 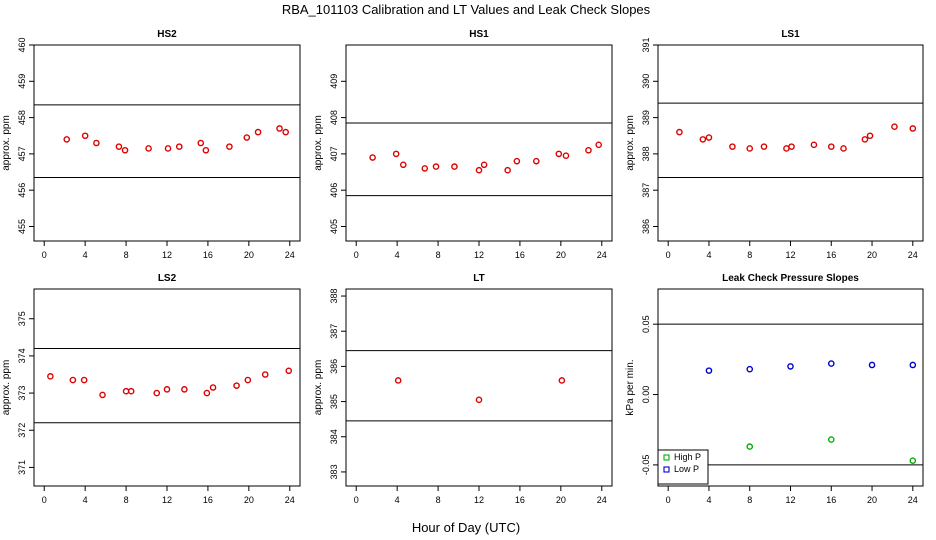 I want to click on panel-title: LS1, so click(x=790, y=34).